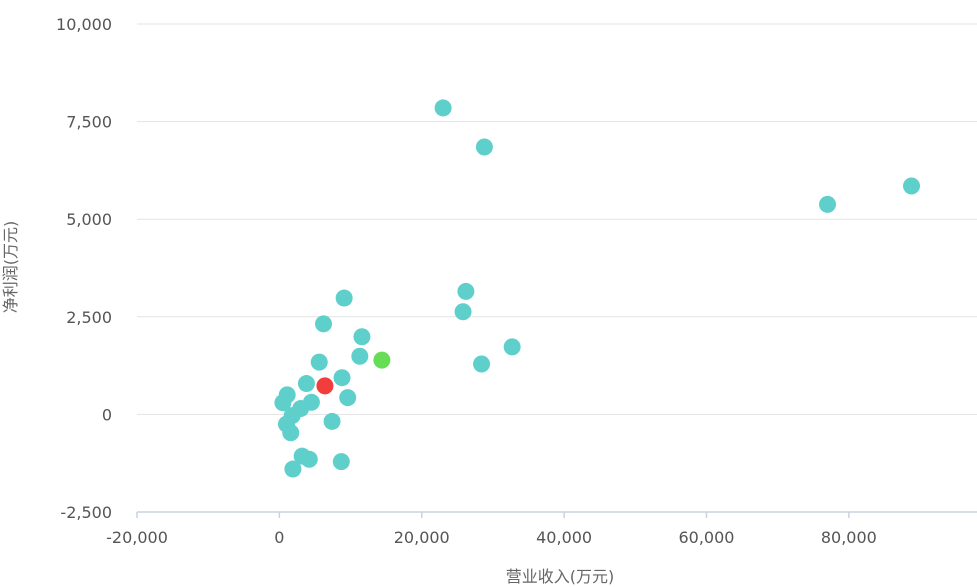 This screenshot has width=977, height=587. I want to click on y-tick-label: 10,000, so click(84, 24).